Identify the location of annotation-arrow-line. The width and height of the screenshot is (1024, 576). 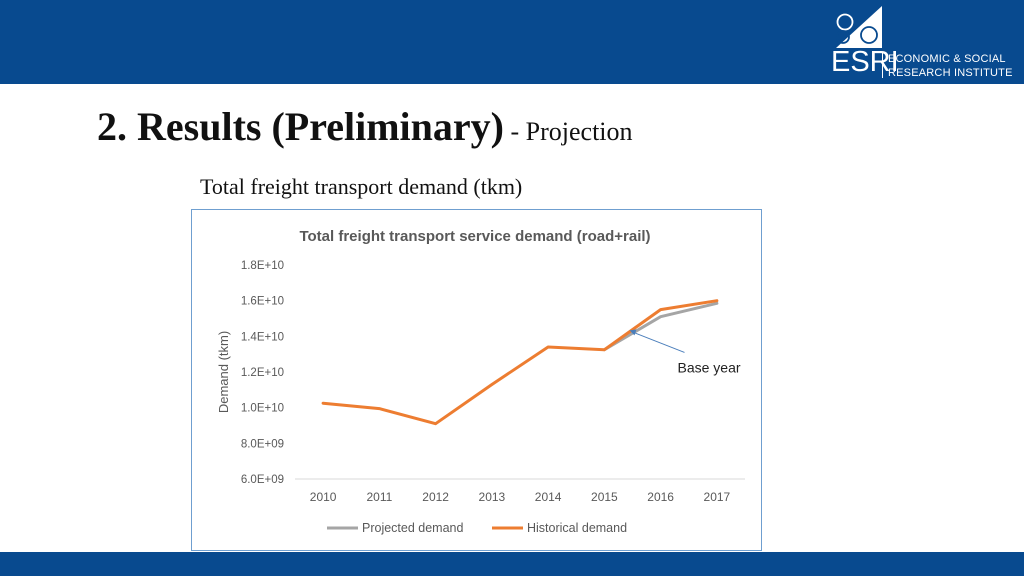
(659, 342).